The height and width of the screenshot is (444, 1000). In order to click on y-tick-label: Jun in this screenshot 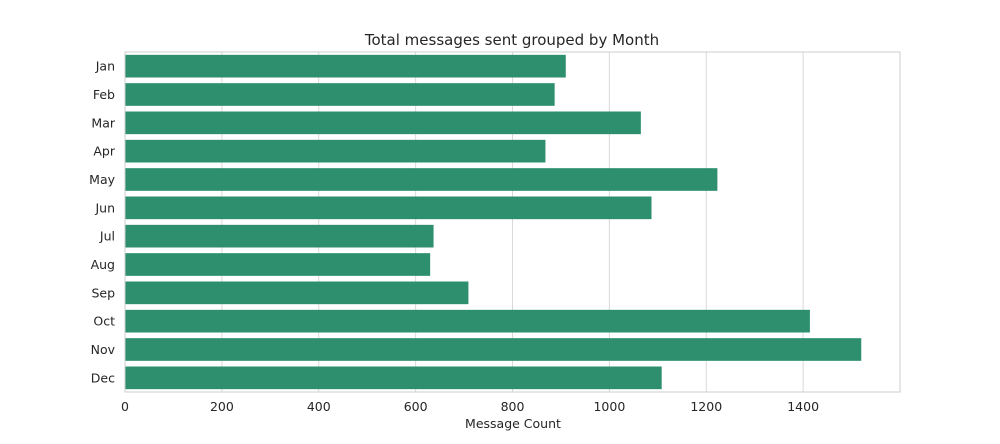, I will do `click(104, 207)`.